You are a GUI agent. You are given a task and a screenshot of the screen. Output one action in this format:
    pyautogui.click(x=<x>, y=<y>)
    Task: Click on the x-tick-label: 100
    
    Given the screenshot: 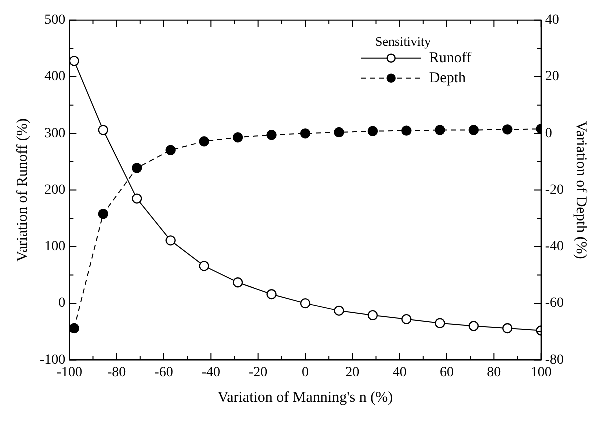 What is the action you would take?
    pyautogui.click(x=541, y=372)
    